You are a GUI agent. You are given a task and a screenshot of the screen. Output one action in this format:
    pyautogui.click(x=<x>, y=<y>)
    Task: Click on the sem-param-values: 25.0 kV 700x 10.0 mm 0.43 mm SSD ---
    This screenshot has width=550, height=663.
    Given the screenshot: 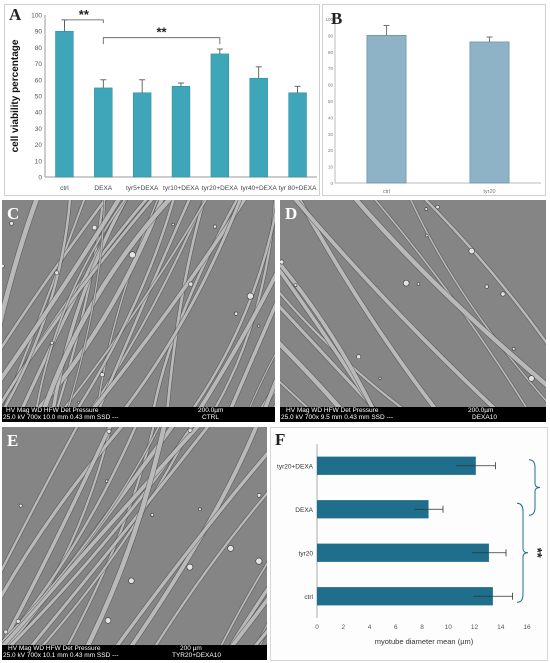 What is the action you would take?
    pyautogui.click(x=61, y=417)
    